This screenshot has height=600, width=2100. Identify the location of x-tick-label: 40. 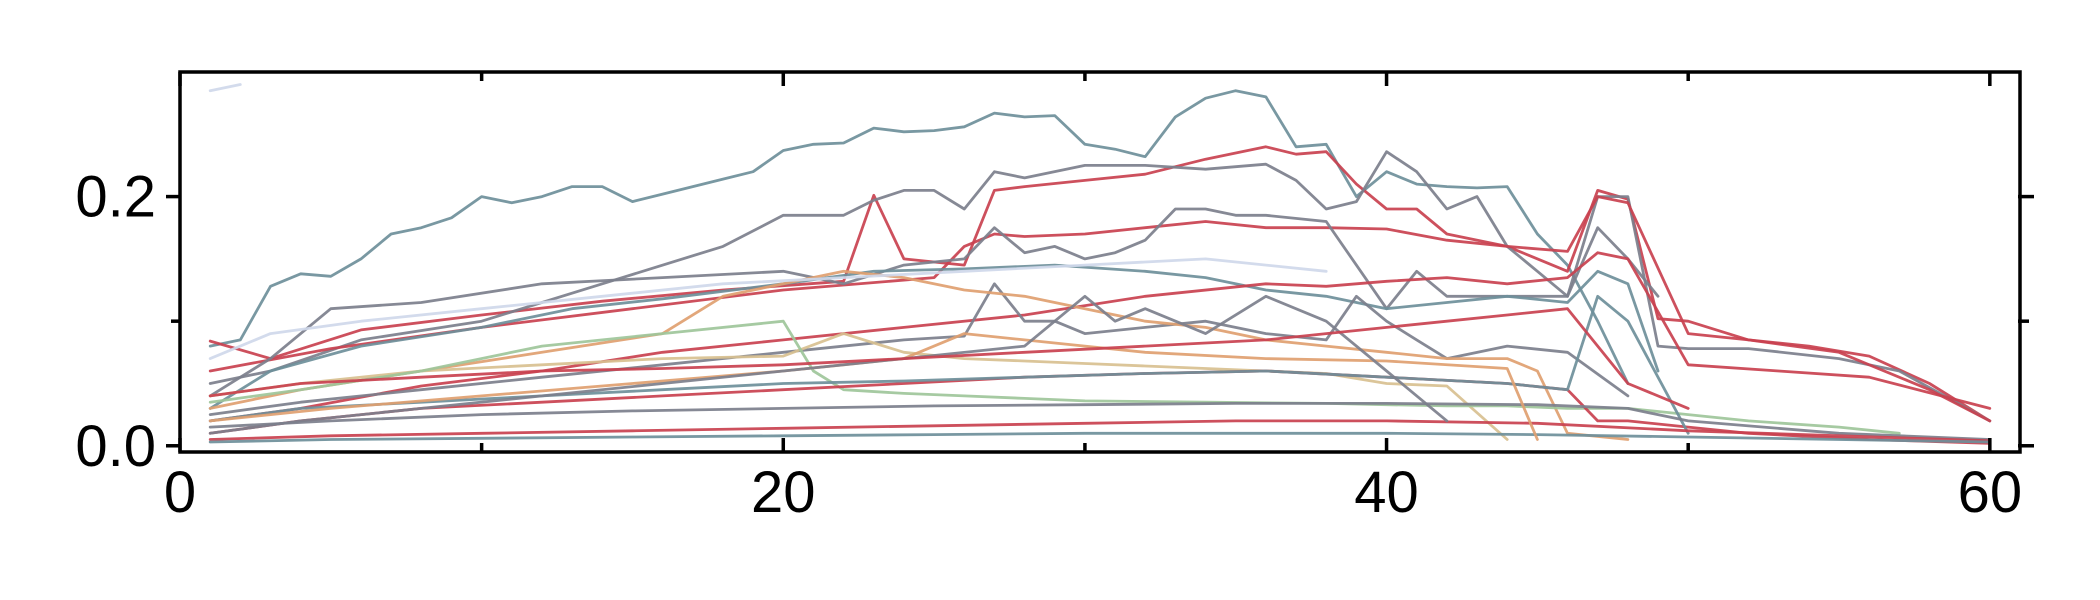
(1386, 492).